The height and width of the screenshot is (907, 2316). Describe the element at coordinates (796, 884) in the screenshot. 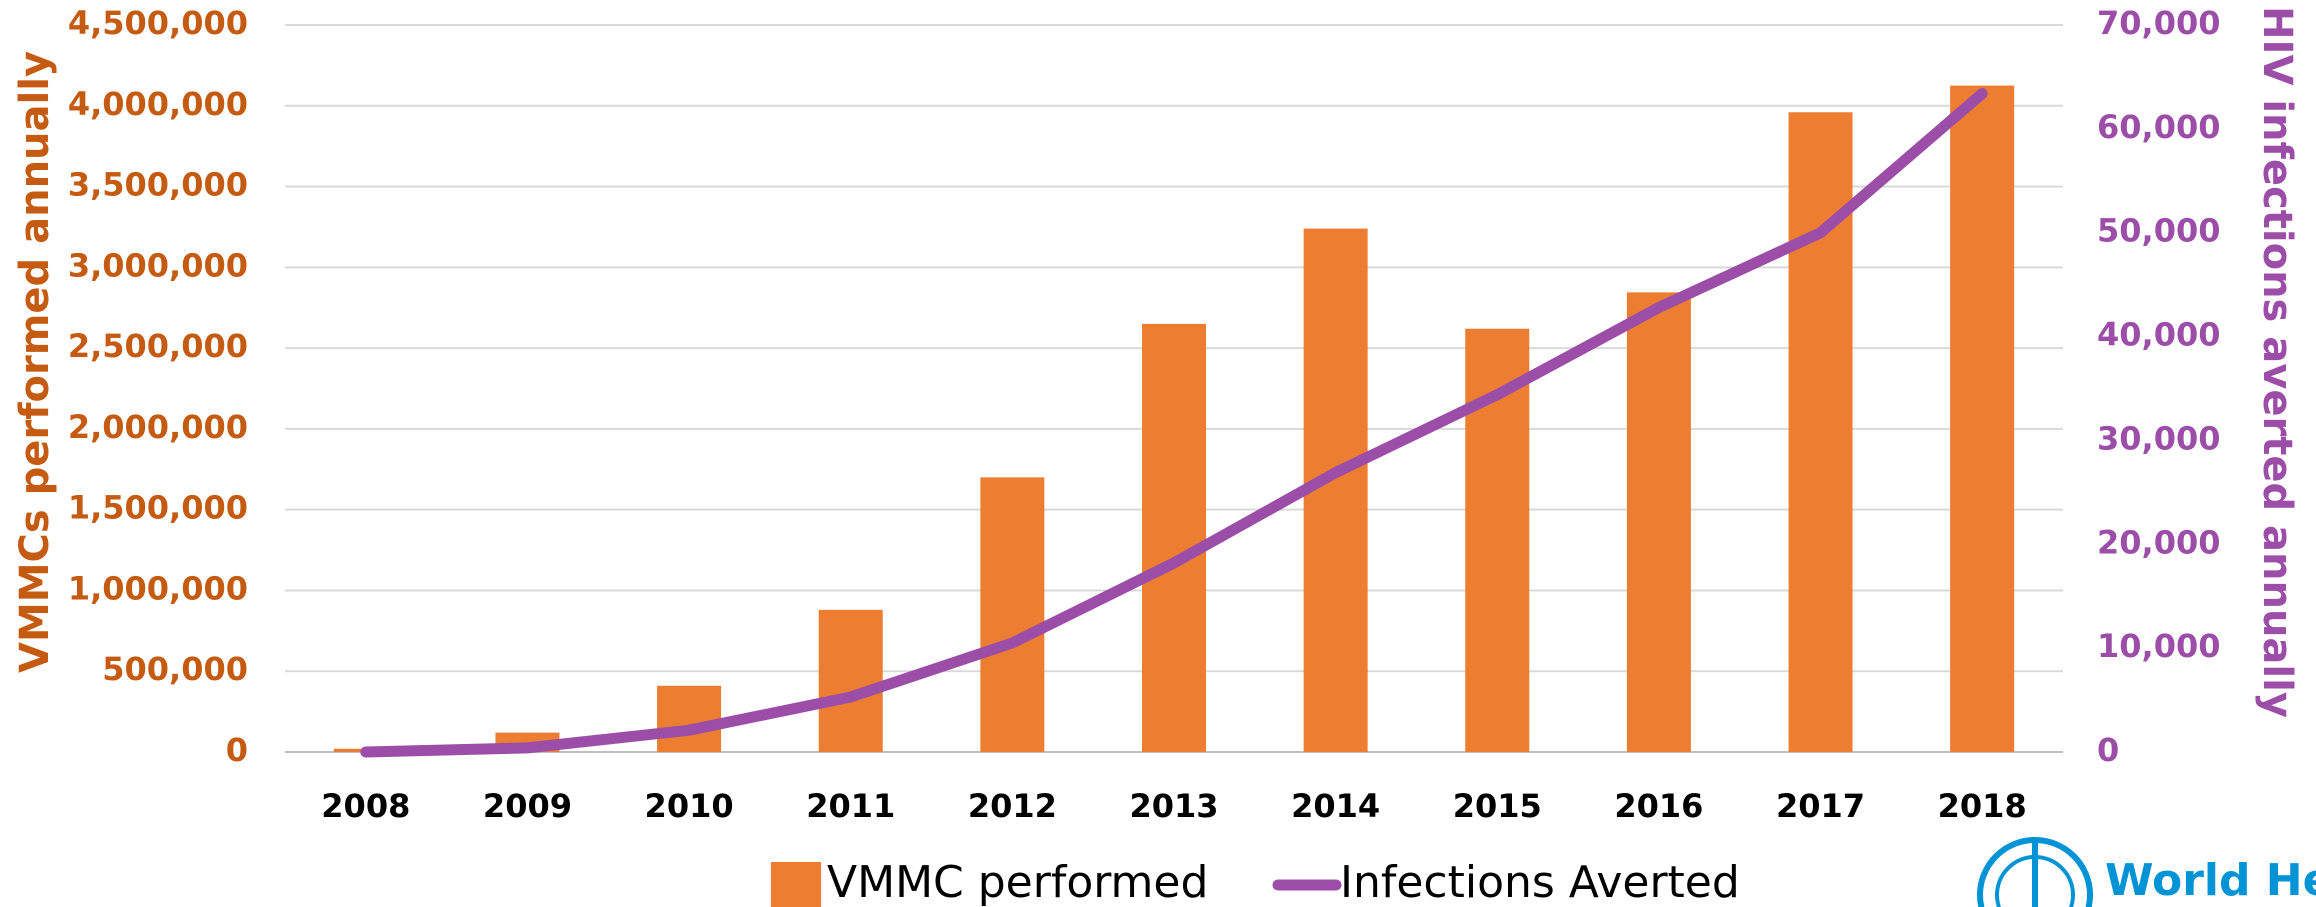

I see `legend-swatch` at that location.